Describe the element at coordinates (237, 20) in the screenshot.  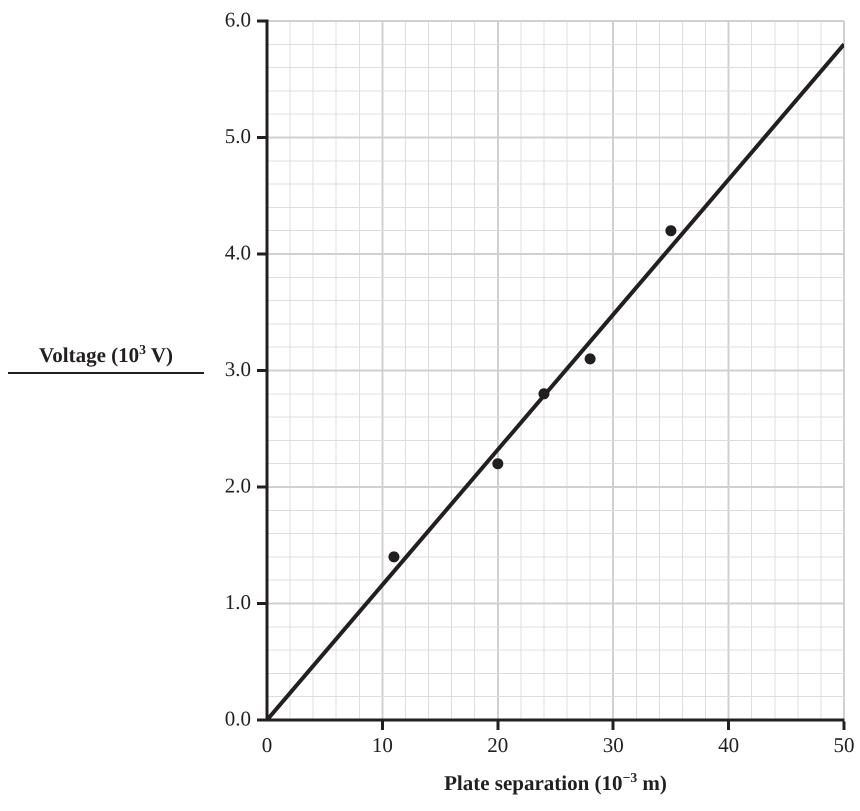
I see `y-tick-label: 6.0` at that location.